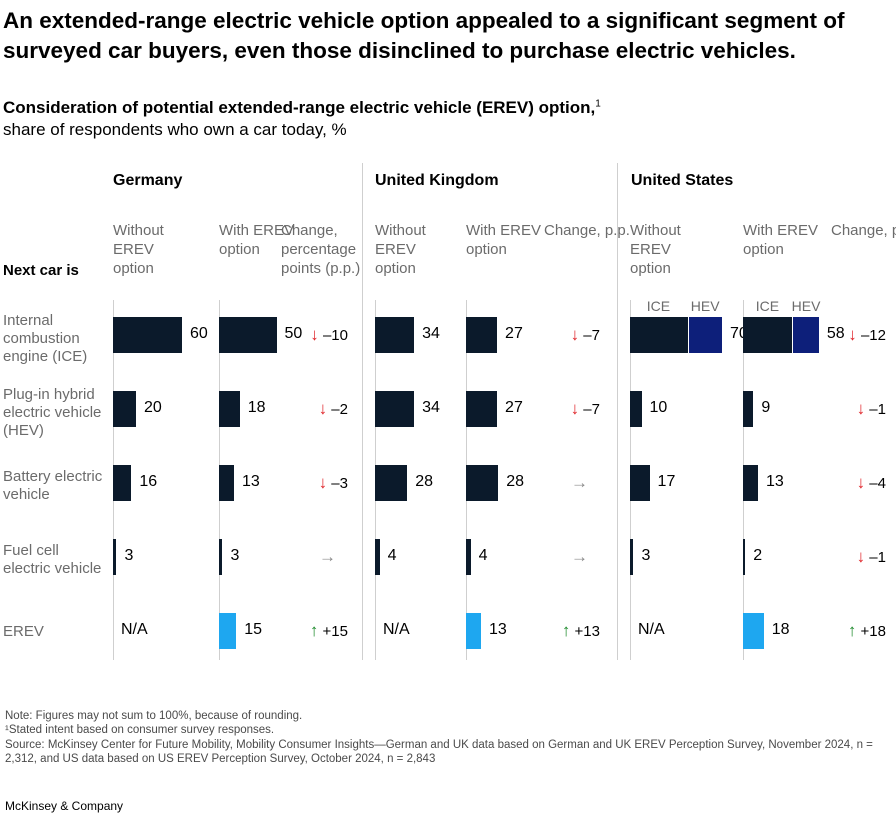  I want to click on value-united-kingdom-without-2: 28, so click(424, 481).